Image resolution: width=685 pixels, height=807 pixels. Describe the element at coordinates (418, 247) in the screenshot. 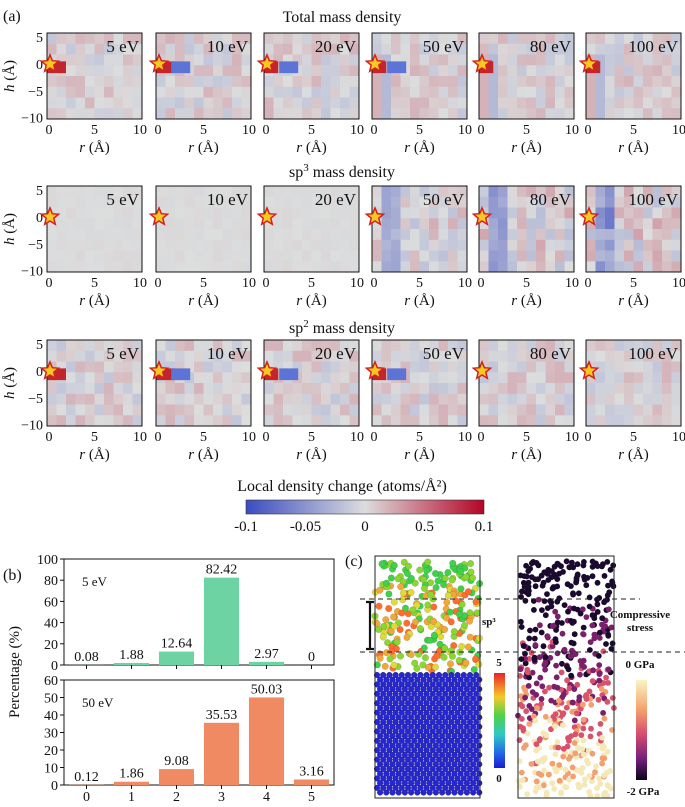

I see `heatmap-subplot: 50 eV0 5 10r (Å)` at that location.